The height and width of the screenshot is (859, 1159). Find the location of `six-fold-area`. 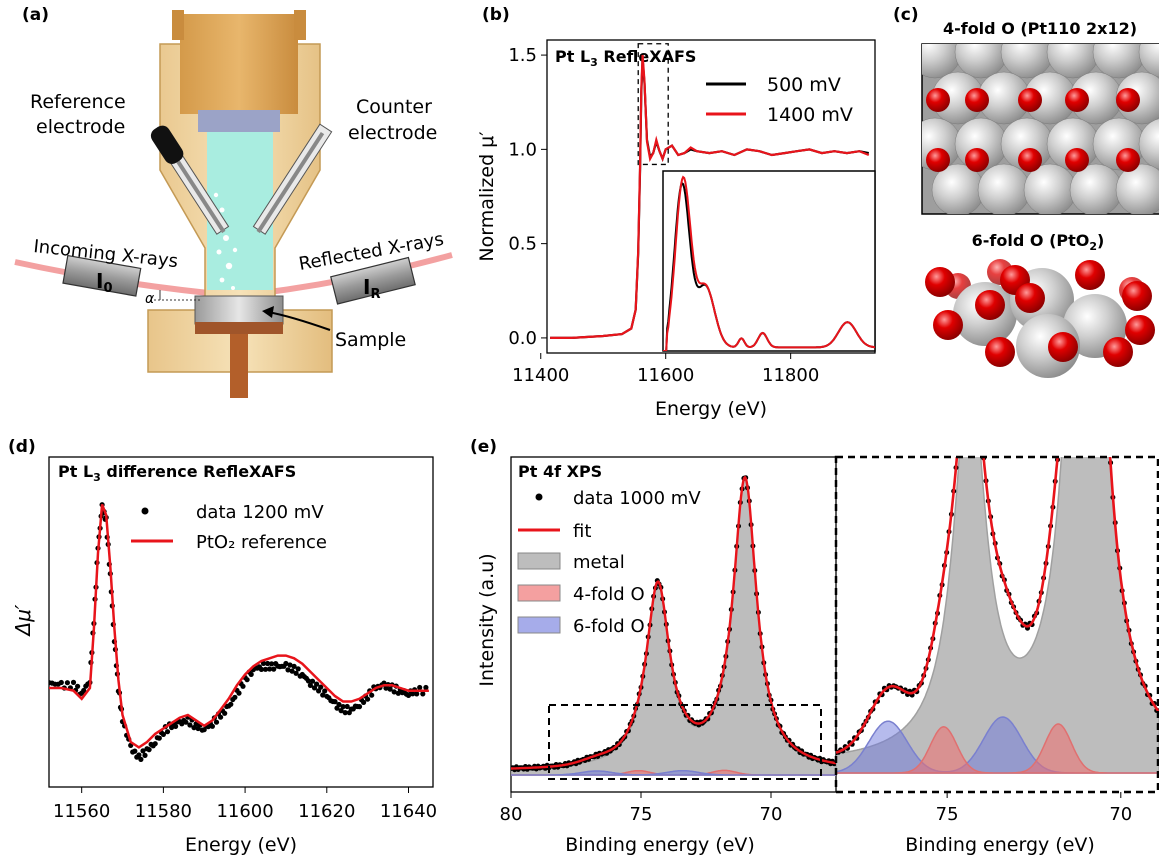

six-fold-area is located at coordinates (673, 772).